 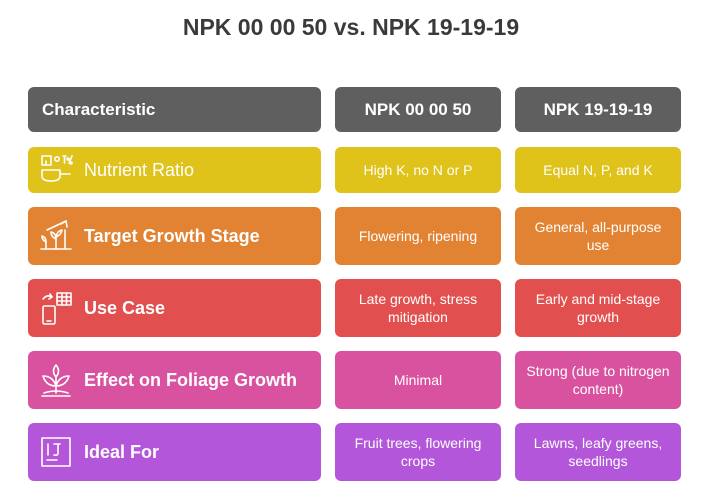 I want to click on header-npk-19-19-19: NPK 19-19-19, so click(x=598, y=109).